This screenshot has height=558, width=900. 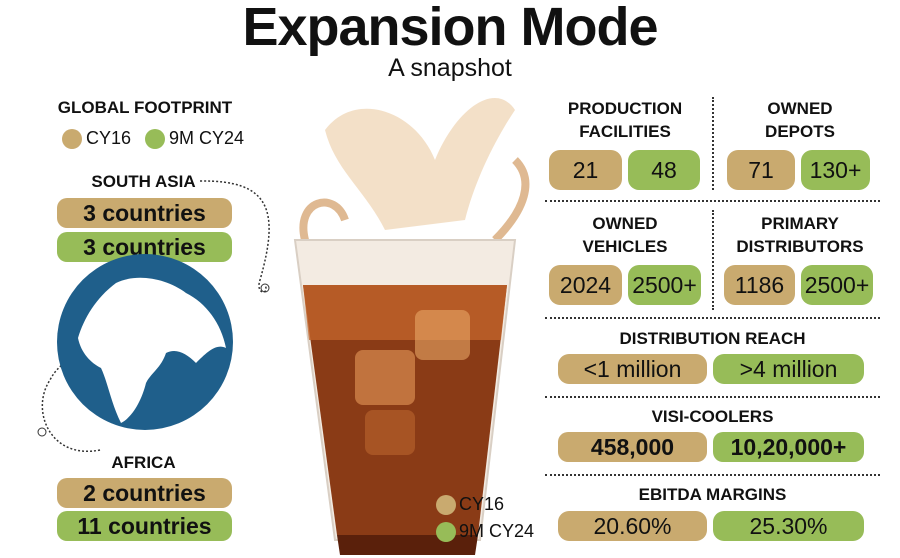 What do you see at coordinates (450, 68) in the screenshot?
I see `page-subtitle: A snapshot` at bounding box center [450, 68].